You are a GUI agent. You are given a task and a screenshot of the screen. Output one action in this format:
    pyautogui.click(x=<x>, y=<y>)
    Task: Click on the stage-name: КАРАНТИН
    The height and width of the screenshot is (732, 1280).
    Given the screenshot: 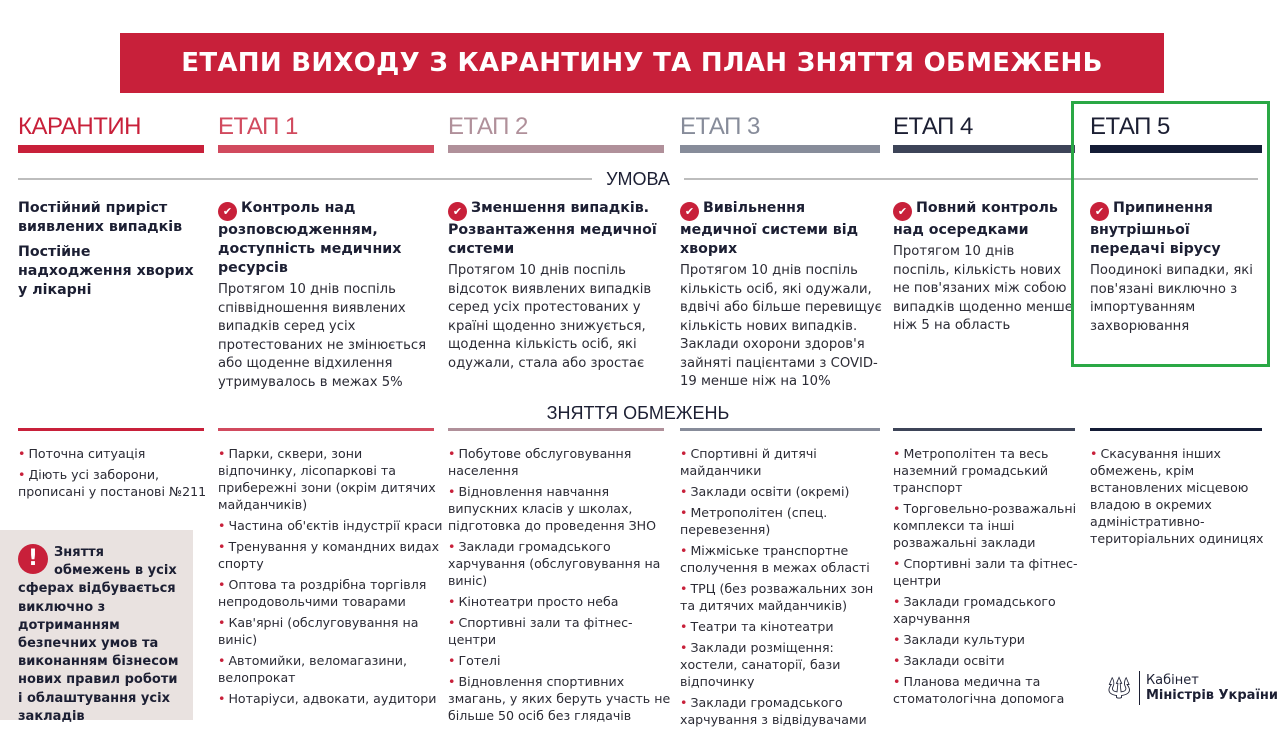 What is the action you would take?
    pyautogui.click(x=79, y=126)
    